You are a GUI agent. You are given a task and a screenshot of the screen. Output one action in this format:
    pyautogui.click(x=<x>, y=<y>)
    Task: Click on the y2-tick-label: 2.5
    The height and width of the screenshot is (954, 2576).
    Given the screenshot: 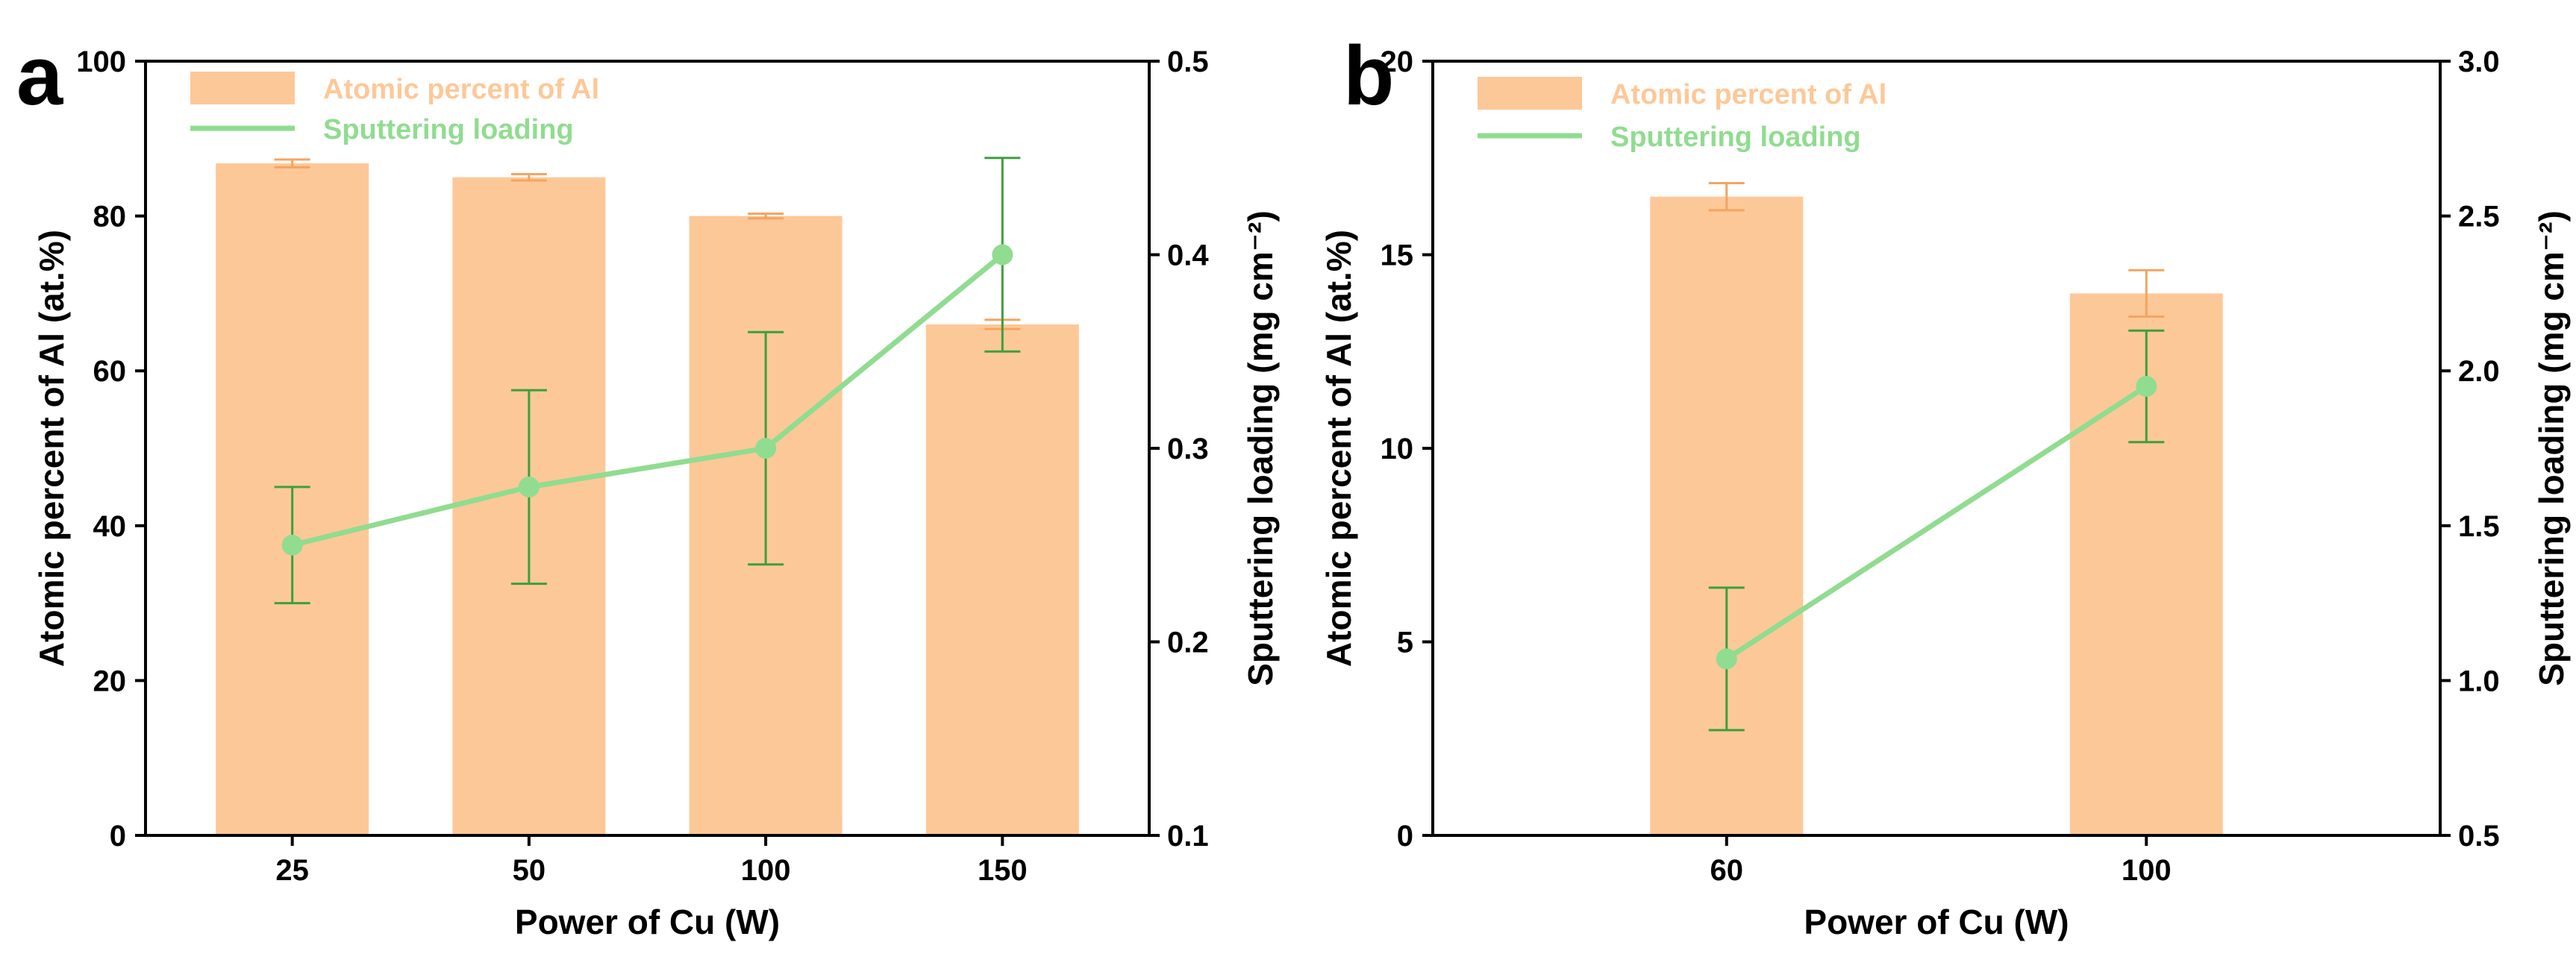 What is the action you would take?
    pyautogui.click(x=2479, y=217)
    